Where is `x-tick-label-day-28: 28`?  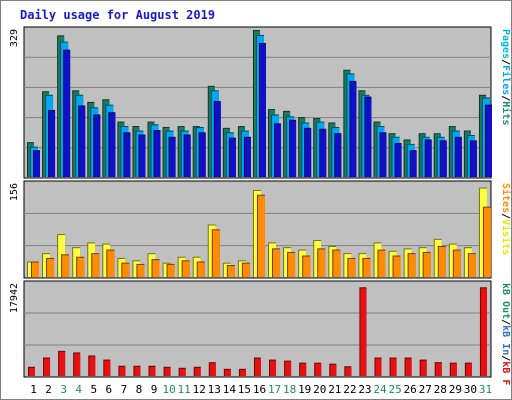
x-tick-label-day-28: 28 is located at coordinates (440, 389).